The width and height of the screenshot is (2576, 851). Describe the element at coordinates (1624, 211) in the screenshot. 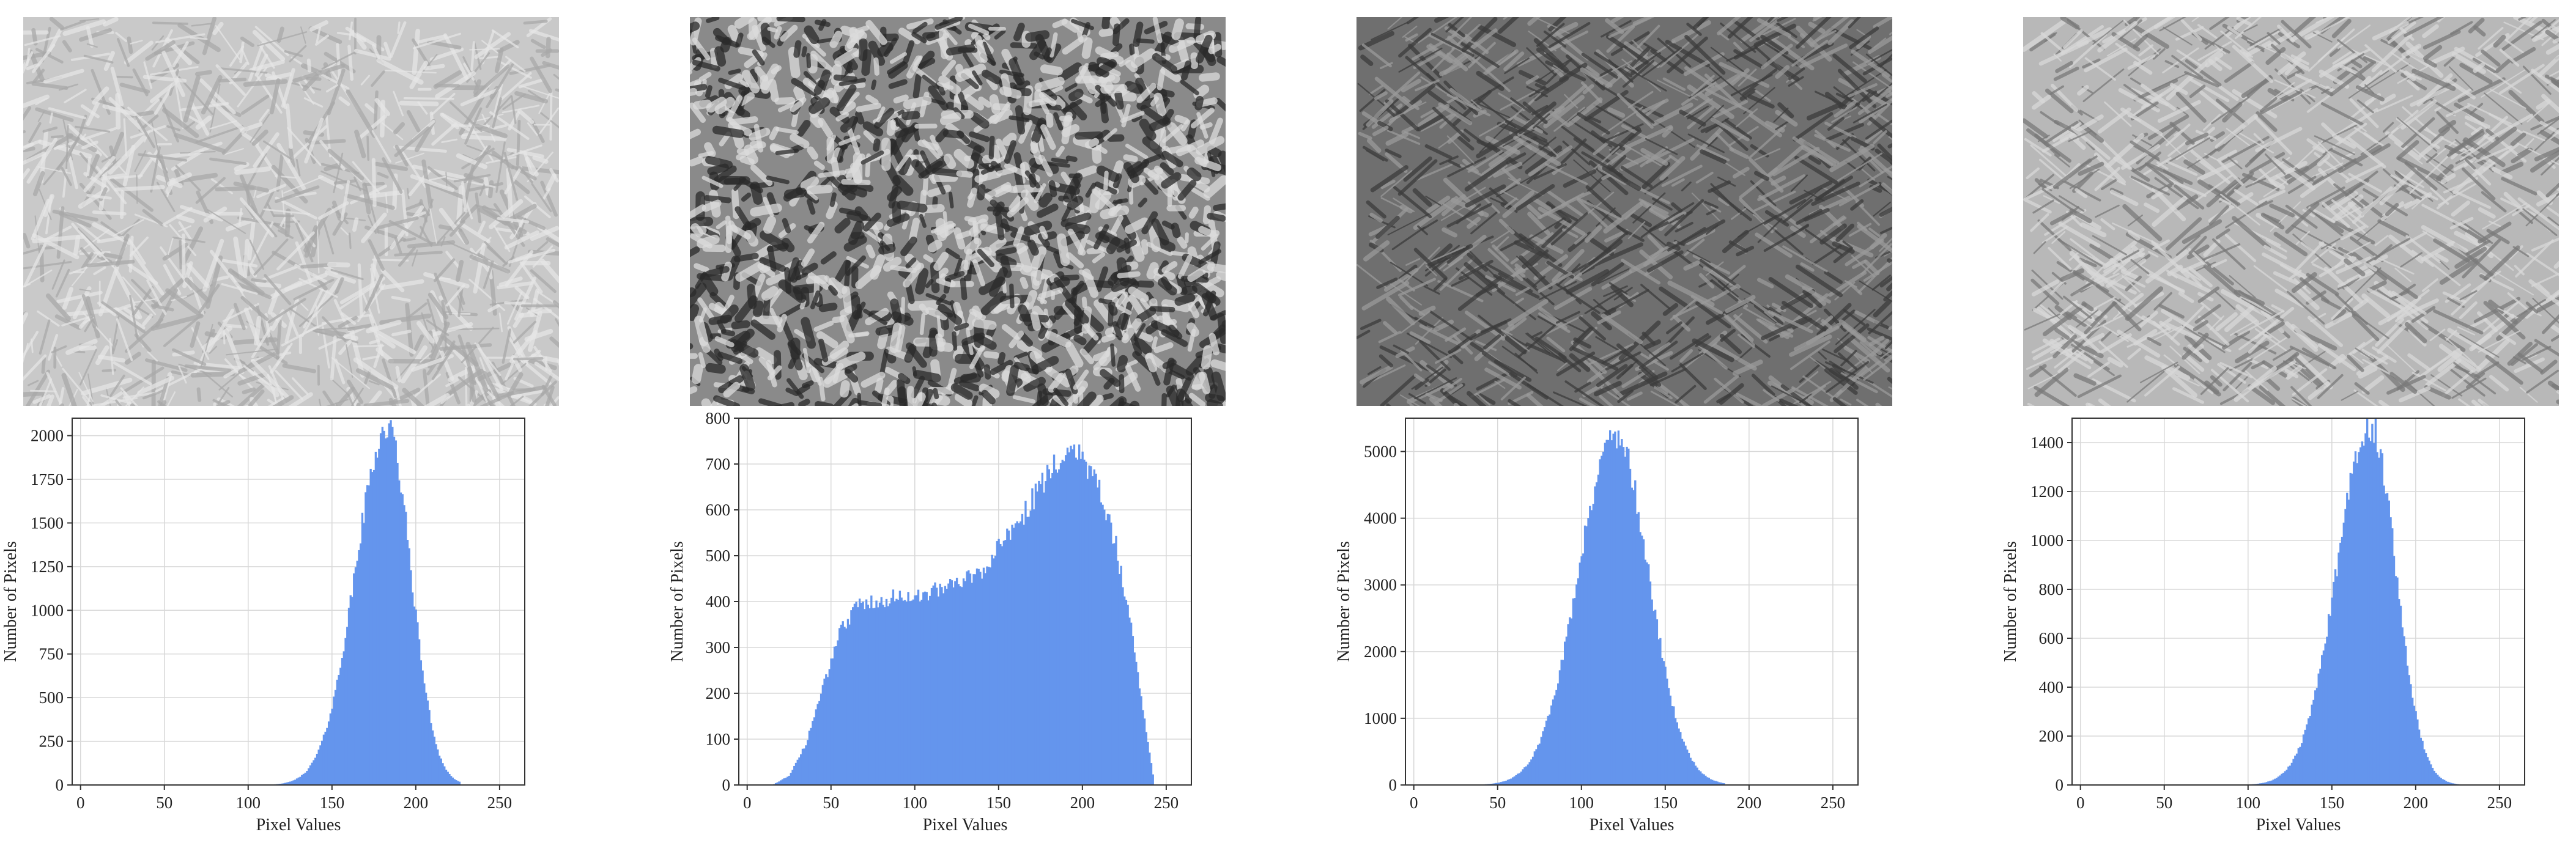

I see `microstructure-image` at that location.